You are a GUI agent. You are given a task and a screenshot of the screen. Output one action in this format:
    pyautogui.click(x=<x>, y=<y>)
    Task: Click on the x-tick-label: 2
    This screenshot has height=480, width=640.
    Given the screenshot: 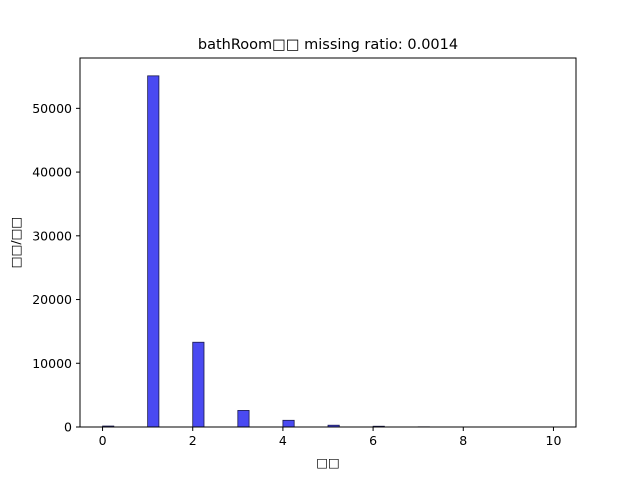 What is the action you would take?
    pyautogui.click(x=193, y=440)
    